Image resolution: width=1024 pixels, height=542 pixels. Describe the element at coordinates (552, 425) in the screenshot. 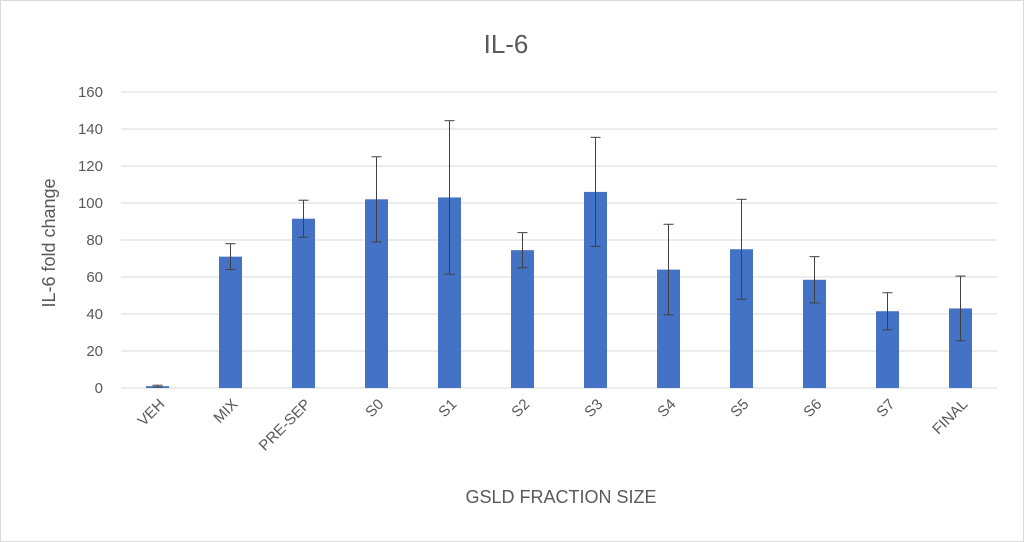

I see `x-axis-ticks: VEH MIX PRE-SEP S0 S1 S2 S3 S4 S5 S6 S7 FINAL` at that location.